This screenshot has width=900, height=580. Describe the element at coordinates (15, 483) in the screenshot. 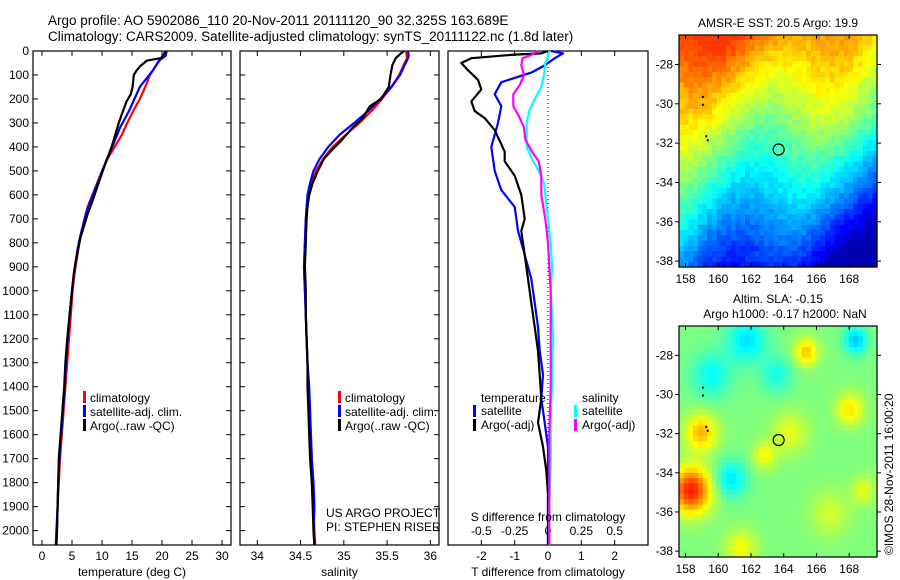

I see `y-tick-label: 1800` at that location.